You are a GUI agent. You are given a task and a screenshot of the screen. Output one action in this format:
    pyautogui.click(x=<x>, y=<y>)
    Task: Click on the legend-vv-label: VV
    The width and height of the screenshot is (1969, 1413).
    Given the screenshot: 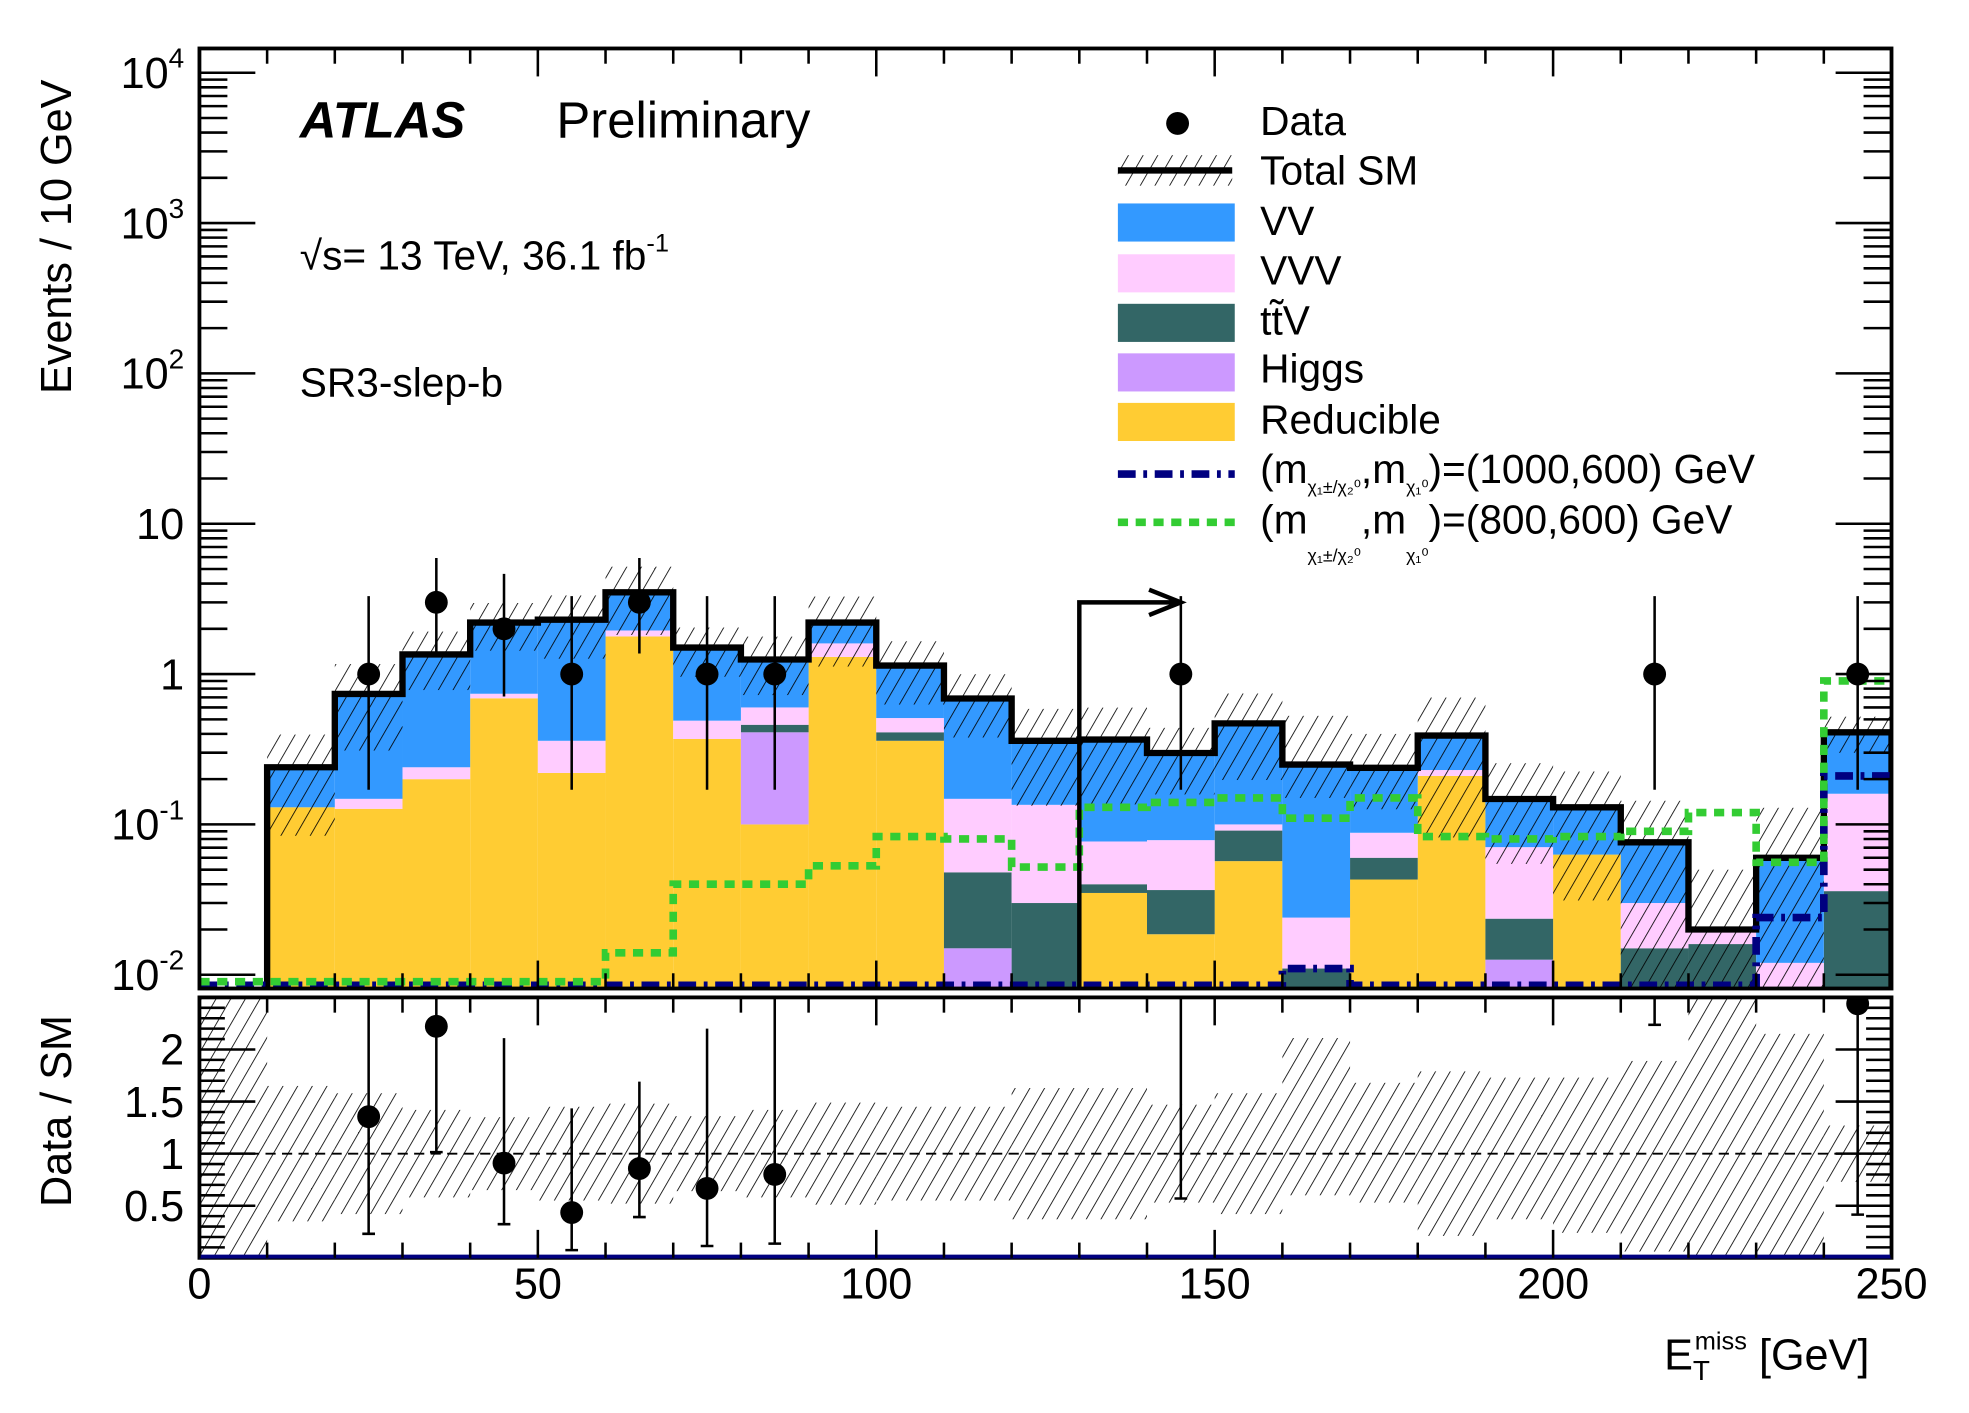 What is the action you would take?
    pyautogui.click(x=1287, y=221)
    